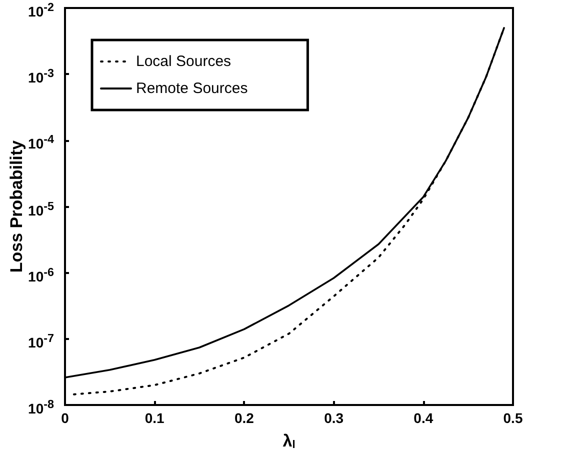 This screenshot has width=565, height=458. What do you see at coordinates (41, 10) in the screenshot?
I see `y-tick-label: 10$^{-2}$` at bounding box center [41, 10].